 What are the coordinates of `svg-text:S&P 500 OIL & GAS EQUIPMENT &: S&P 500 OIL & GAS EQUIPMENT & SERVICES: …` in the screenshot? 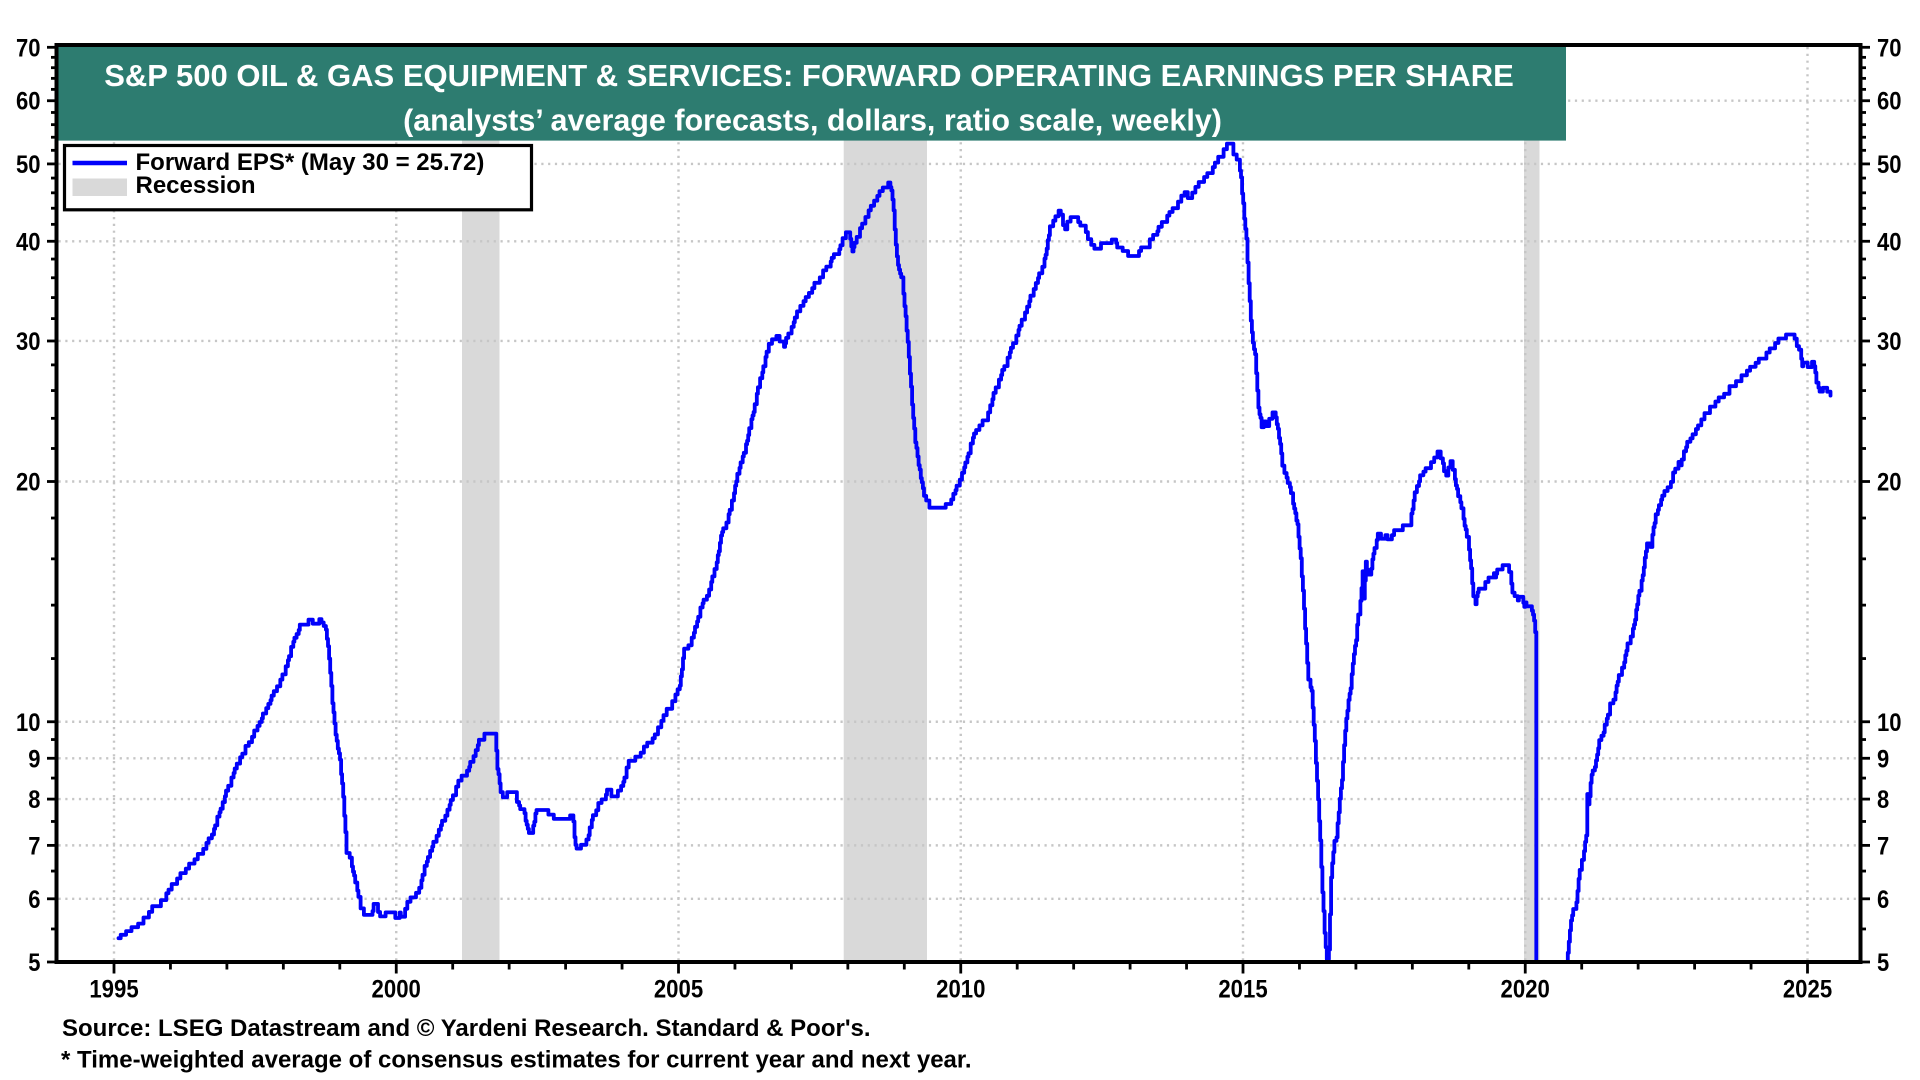 It's located at (809, 75).